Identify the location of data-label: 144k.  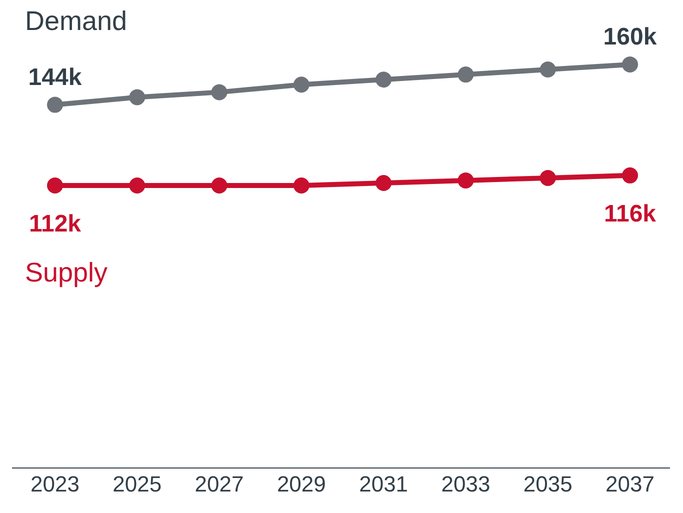
(55, 77).